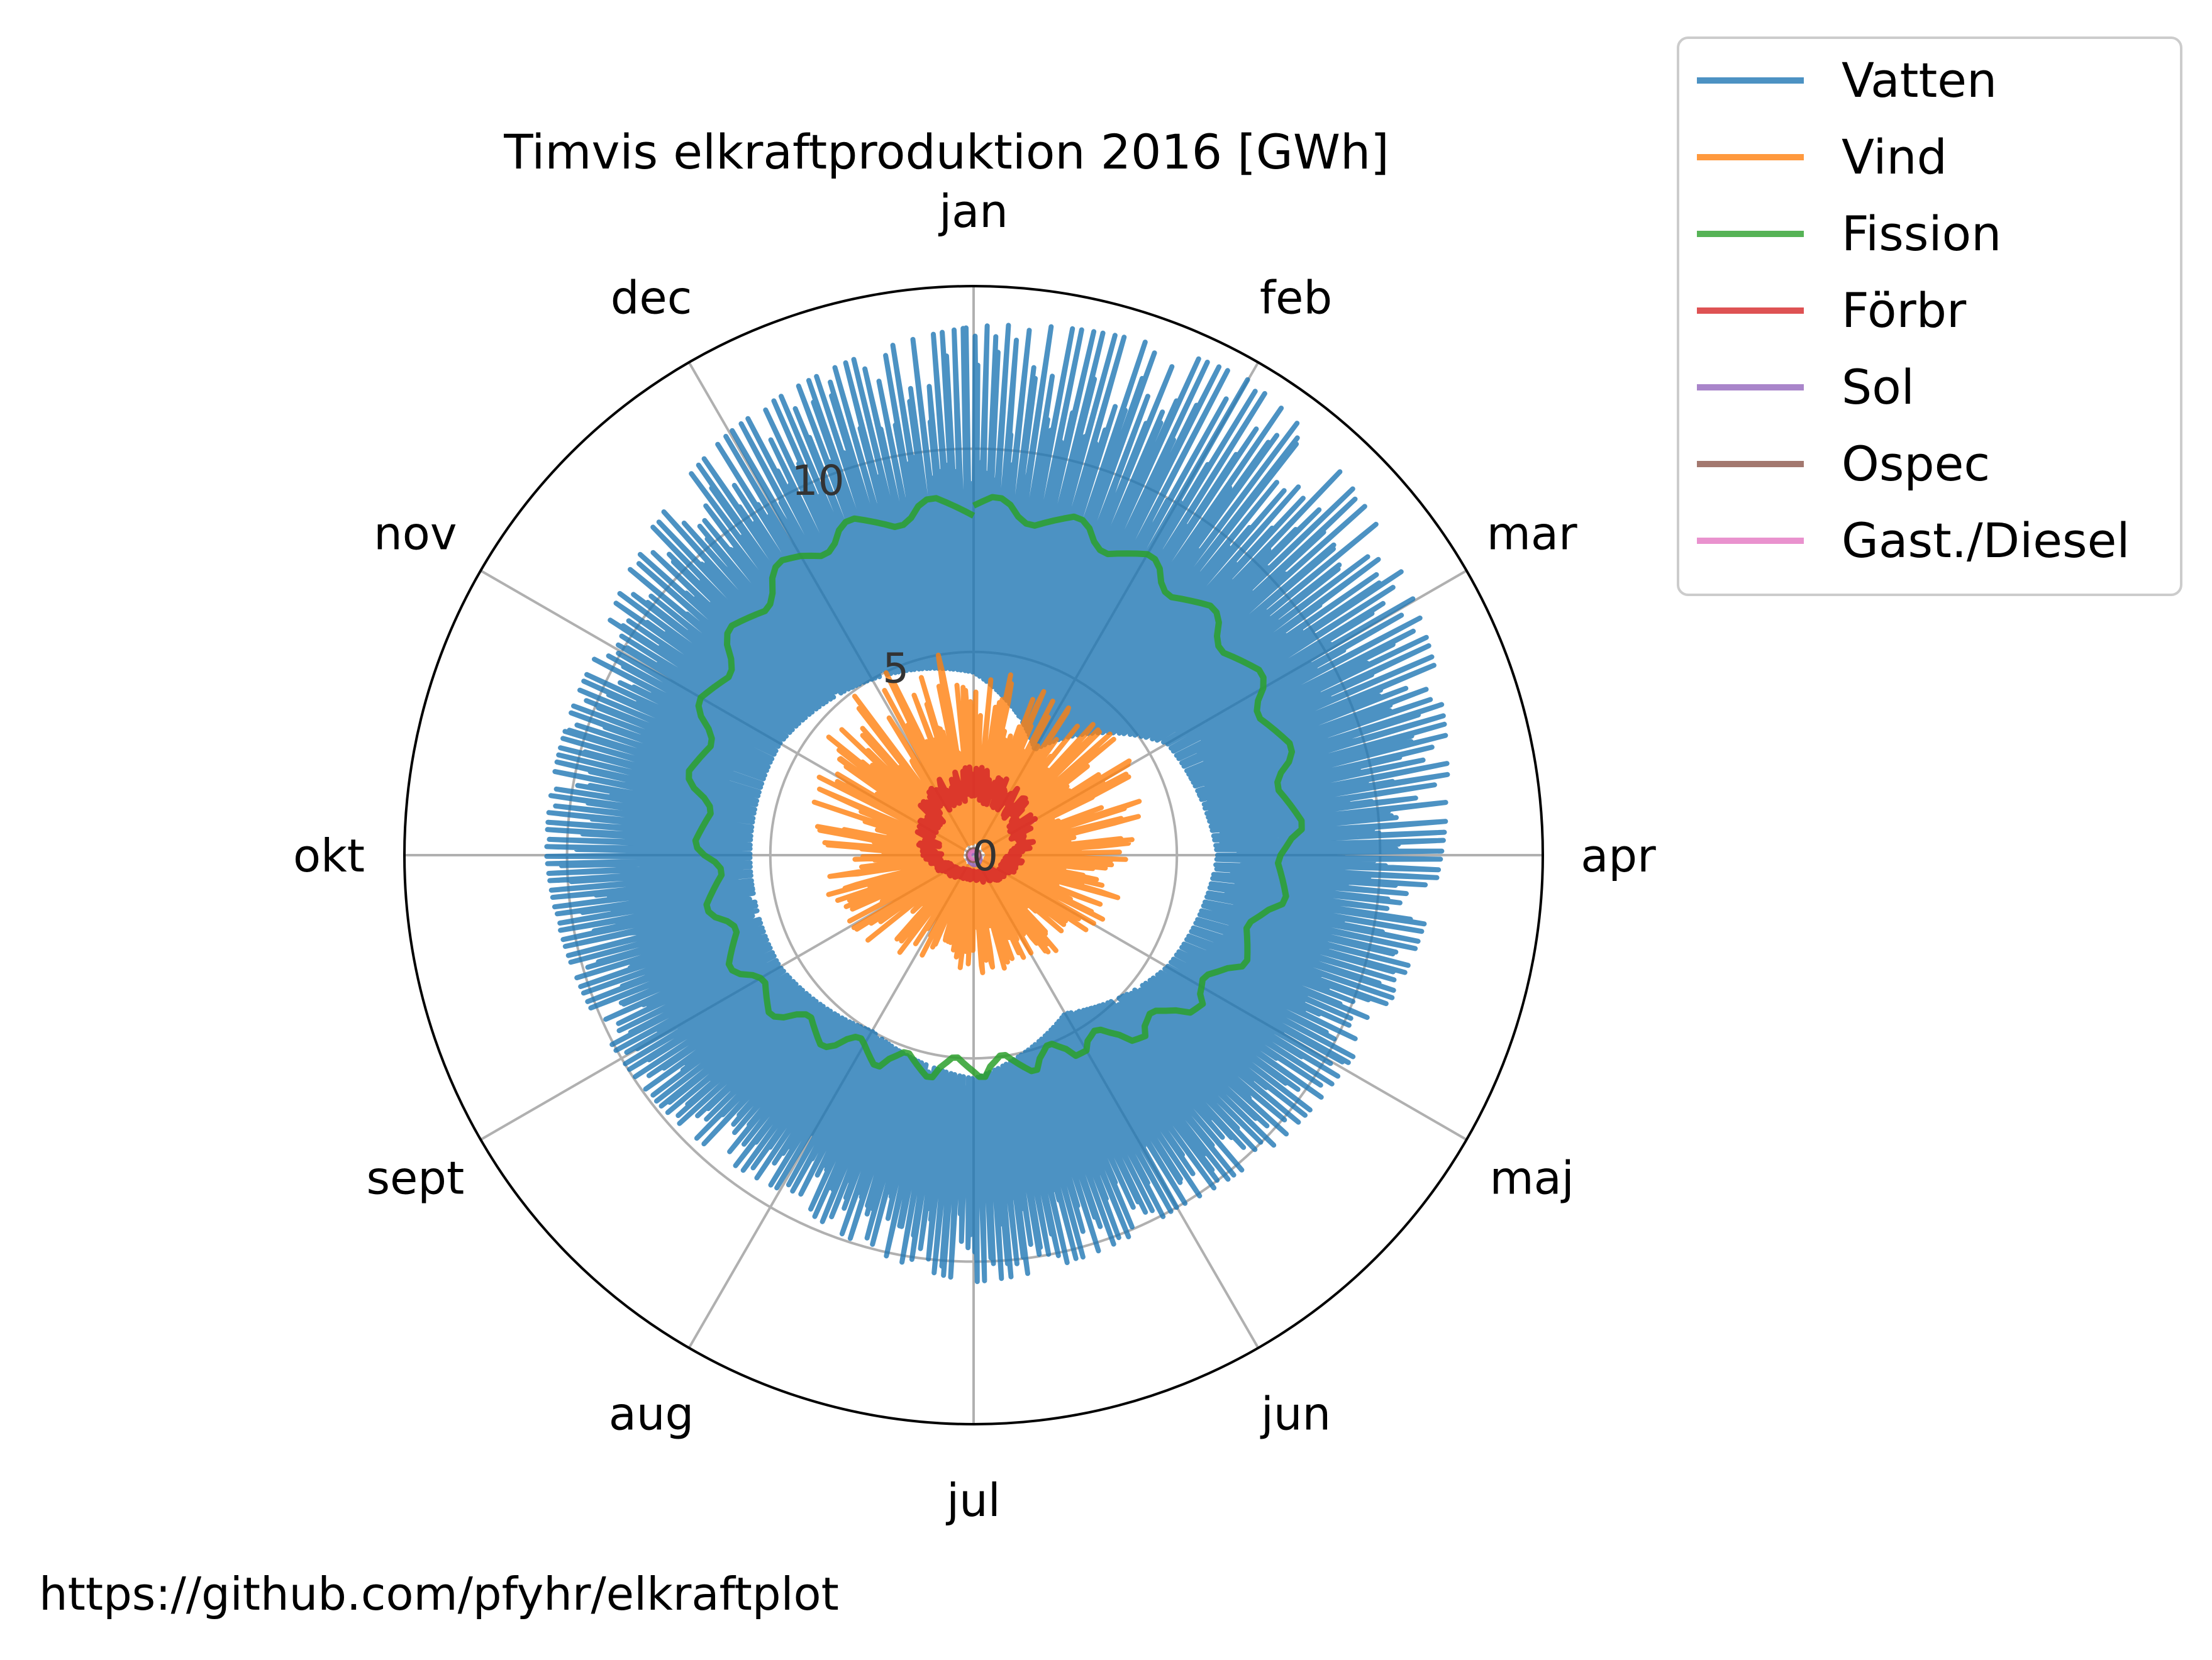 The width and height of the screenshot is (2212, 1660). I want to click on source-url: https://github.com/pfyhr/elkraftplot, so click(439, 1594).